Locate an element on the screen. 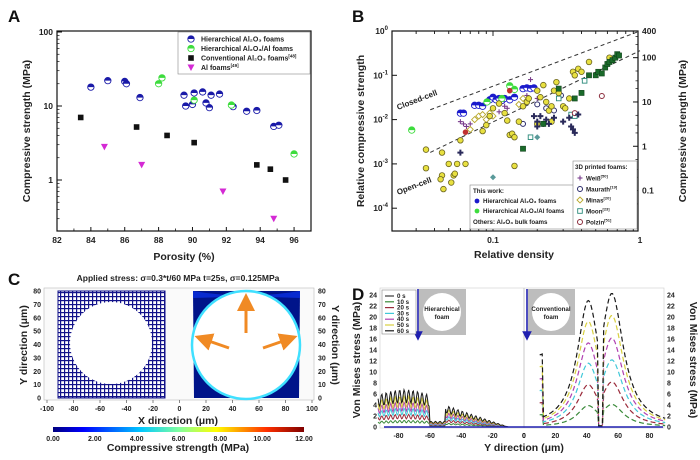  legend-label: Weiß[50] is located at coordinates (597, 178).